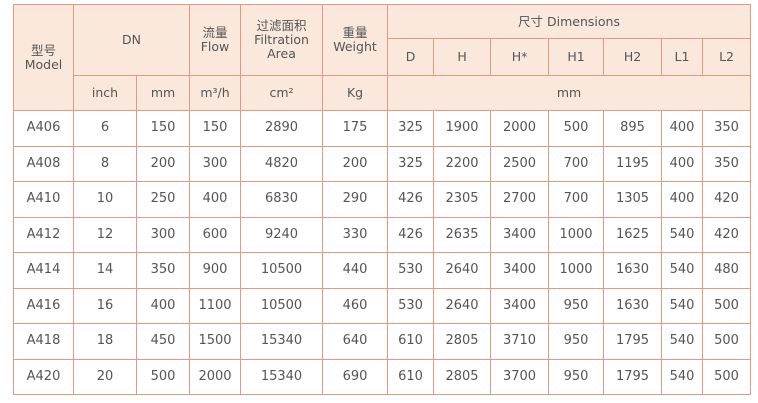 The height and width of the screenshot is (403, 758). Describe the element at coordinates (462, 57) in the screenshot. I see `dimension-column: H` at that location.